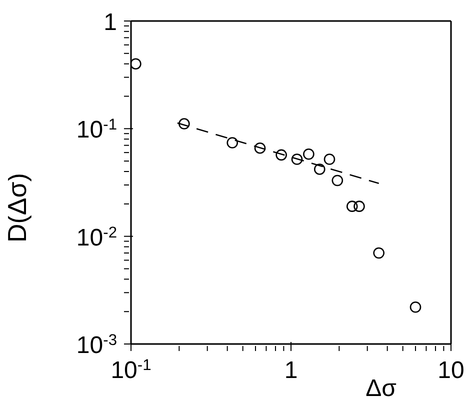 The height and width of the screenshot is (406, 474). What do you see at coordinates (381, 388) in the screenshot?
I see `x-axis-title: Δσ` at bounding box center [381, 388].